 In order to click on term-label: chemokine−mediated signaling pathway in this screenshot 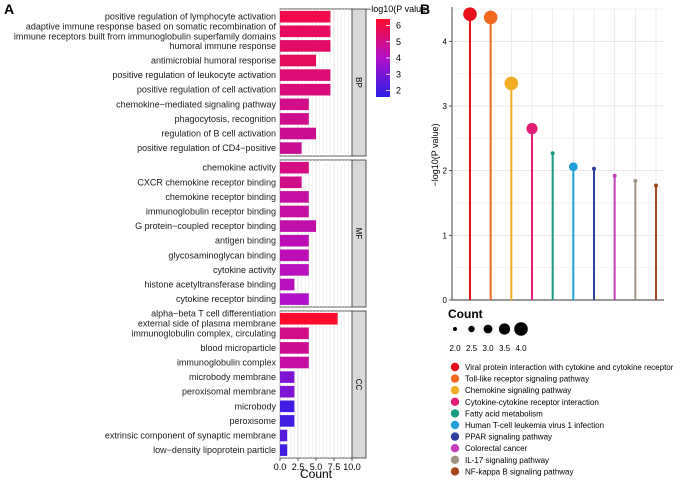, I will do `click(196, 104)`.